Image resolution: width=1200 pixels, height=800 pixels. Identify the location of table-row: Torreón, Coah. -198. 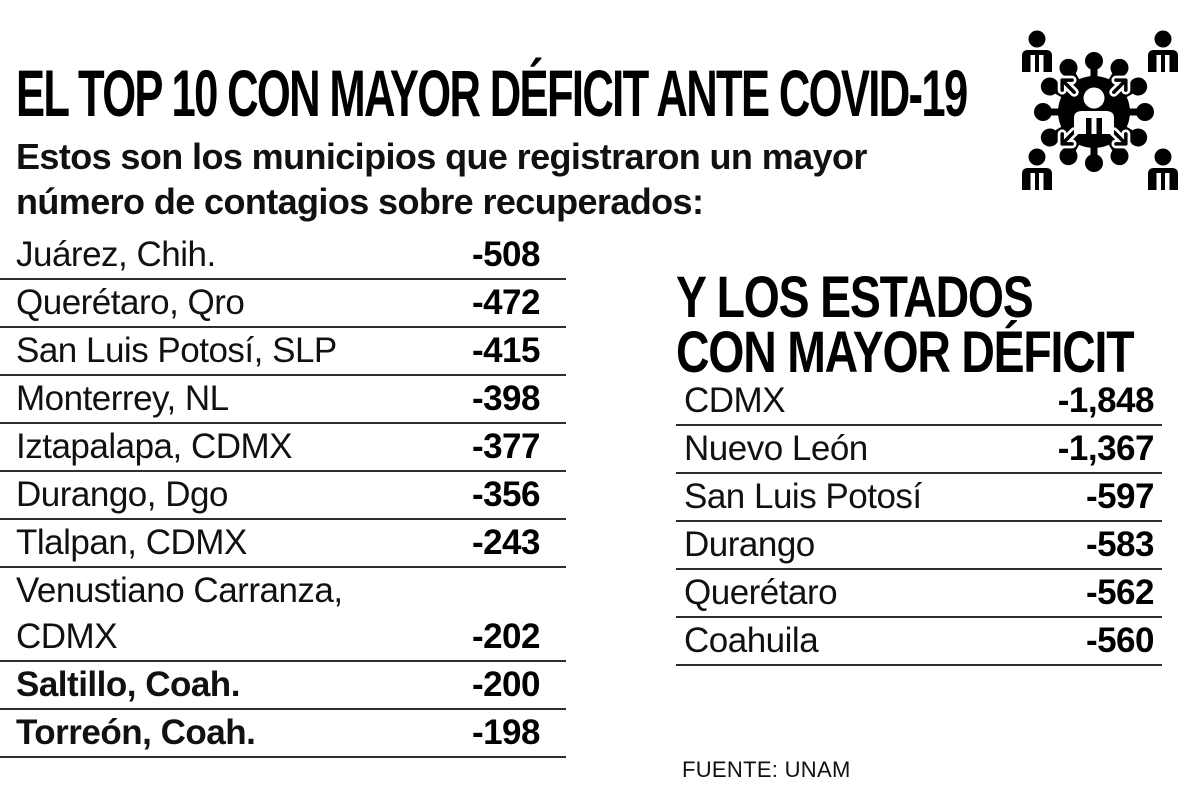
(283, 734).